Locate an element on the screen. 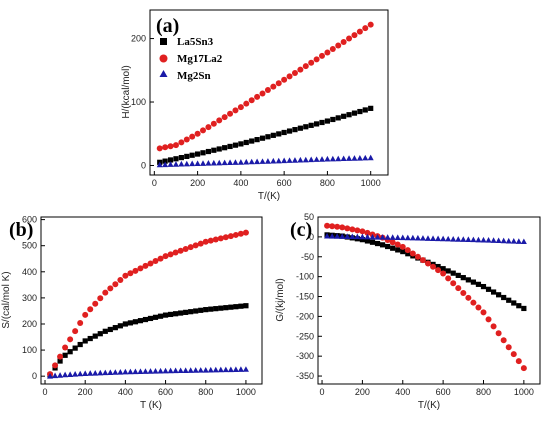 The image size is (550, 422). legend-marker-la5sn3 is located at coordinates (163, 41).